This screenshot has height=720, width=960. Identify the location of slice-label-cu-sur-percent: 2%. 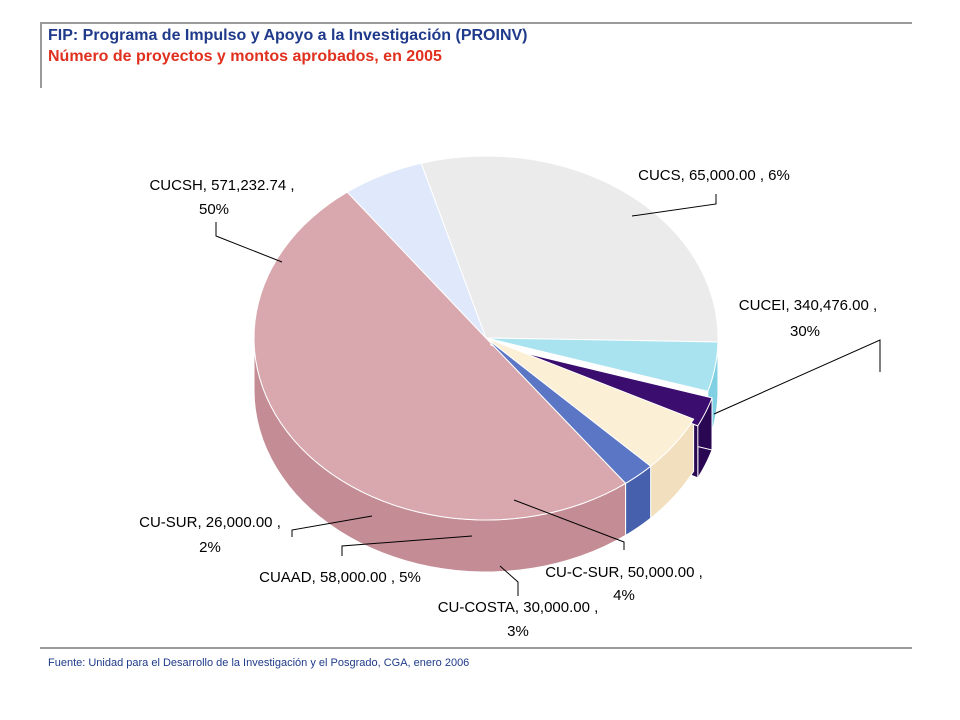
(210, 547).